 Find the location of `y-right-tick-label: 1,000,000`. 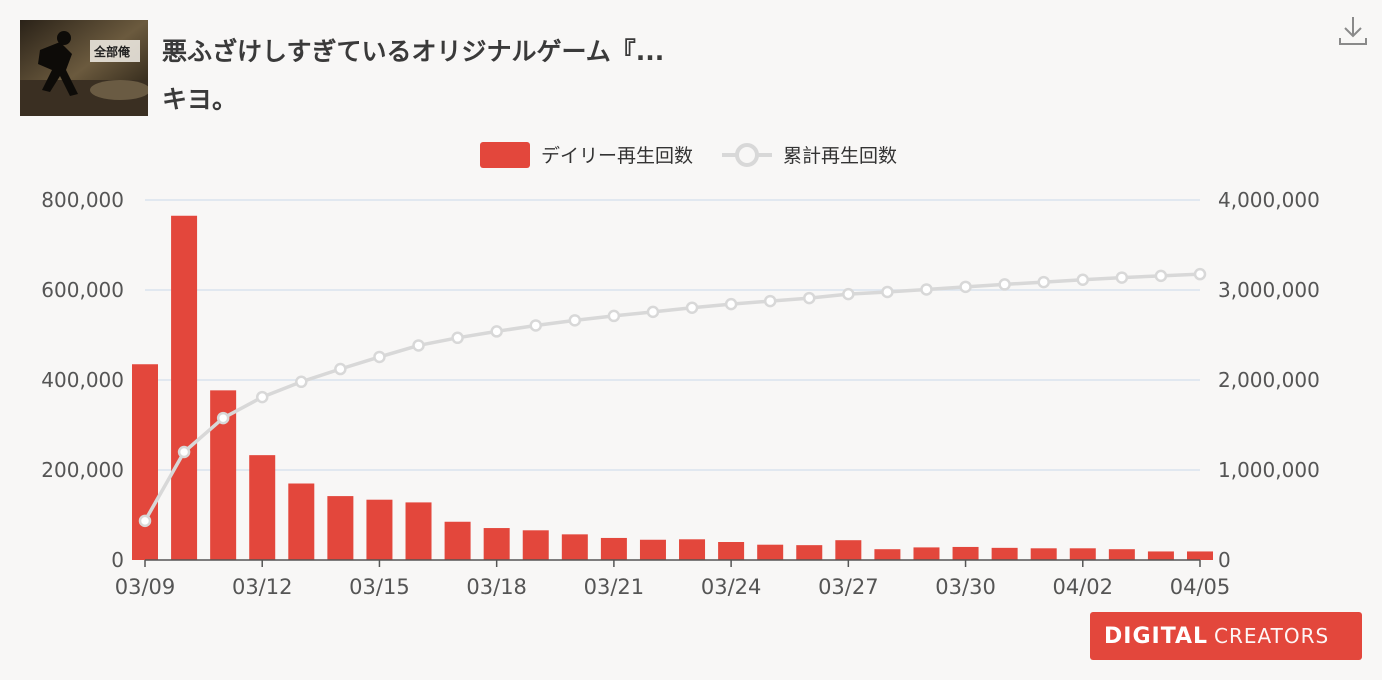

y-right-tick-label: 1,000,000 is located at coordinates (1269, 470).